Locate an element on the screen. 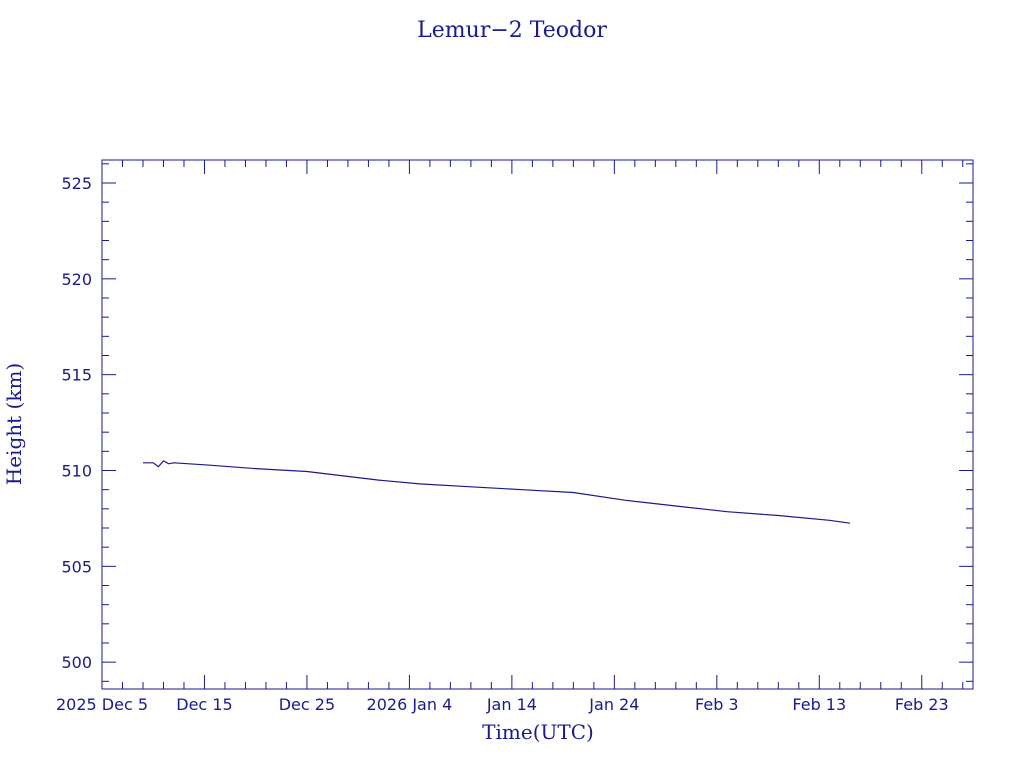 This screenshot has width=1024, height=768. series-group is located at coordinates (497, 492).